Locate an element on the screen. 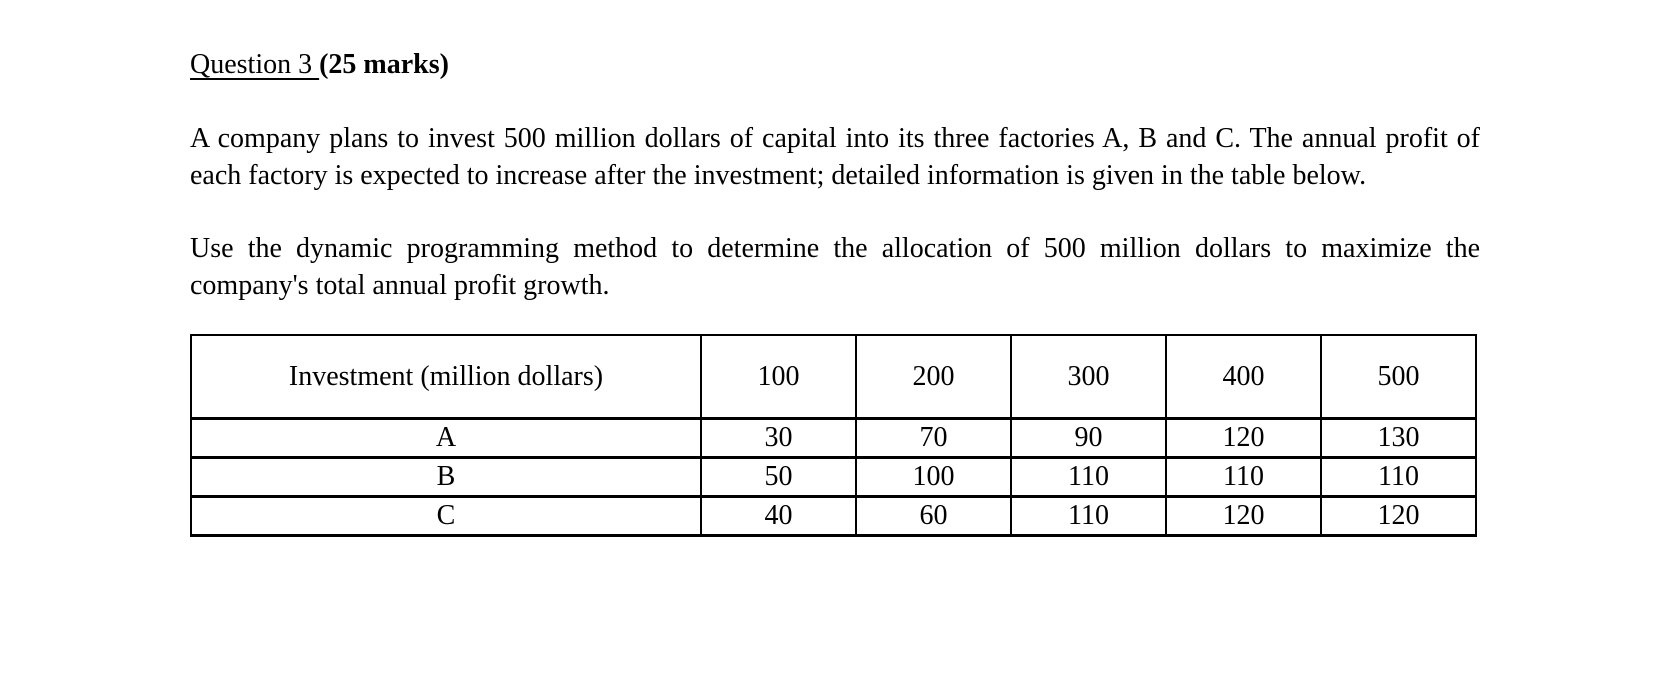 Image resolution: width=1668 pixels, height=691 pixels. table-row-factory-b: B 50 100 110 110 110 is located at coordinates (833, 477).